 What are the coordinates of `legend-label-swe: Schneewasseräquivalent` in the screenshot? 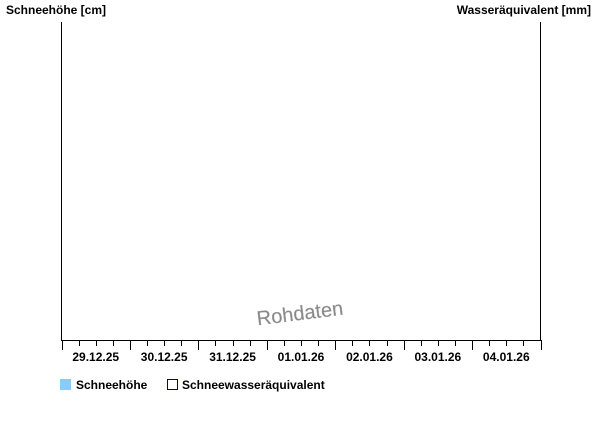 It's located at (253, 385).